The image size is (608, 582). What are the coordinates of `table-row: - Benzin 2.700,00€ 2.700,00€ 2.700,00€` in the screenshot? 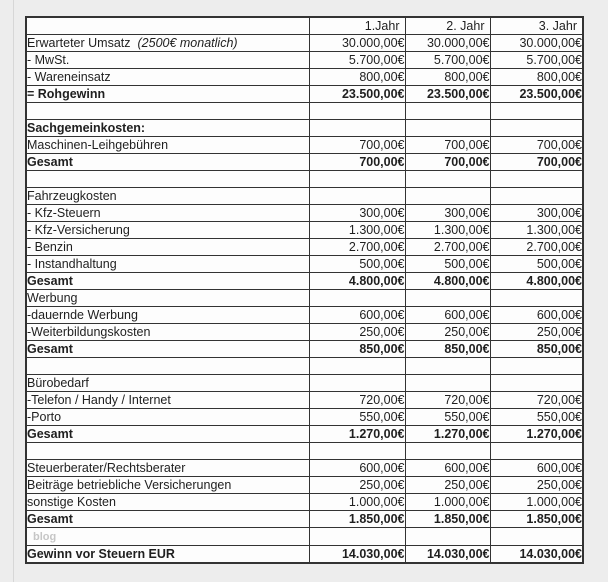 It's located at (304, 247).